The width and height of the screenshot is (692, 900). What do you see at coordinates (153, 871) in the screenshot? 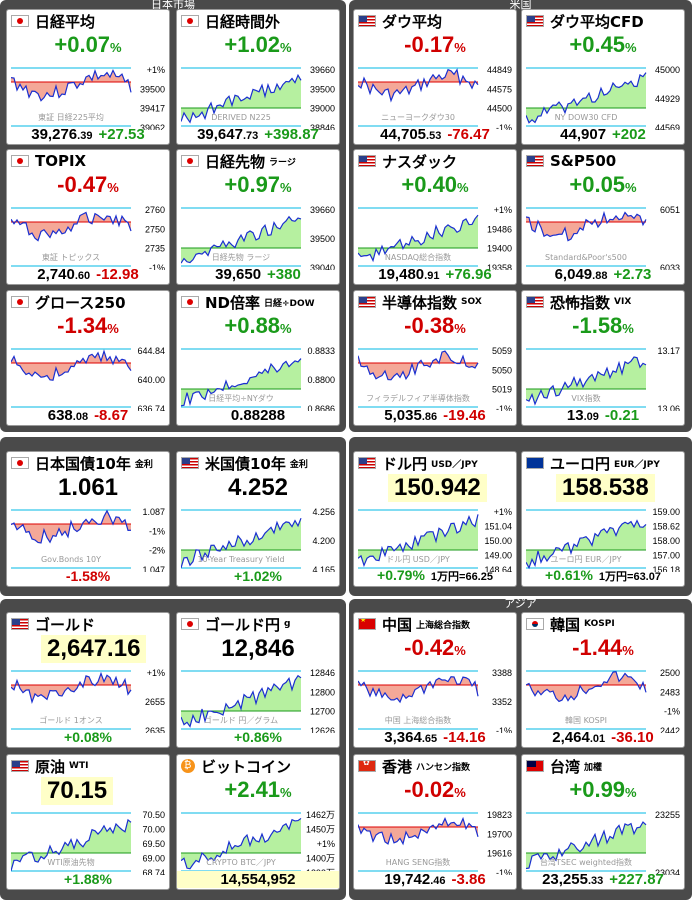
I see `axis-tick-label: 68.74` at bounding box center [153, 871].